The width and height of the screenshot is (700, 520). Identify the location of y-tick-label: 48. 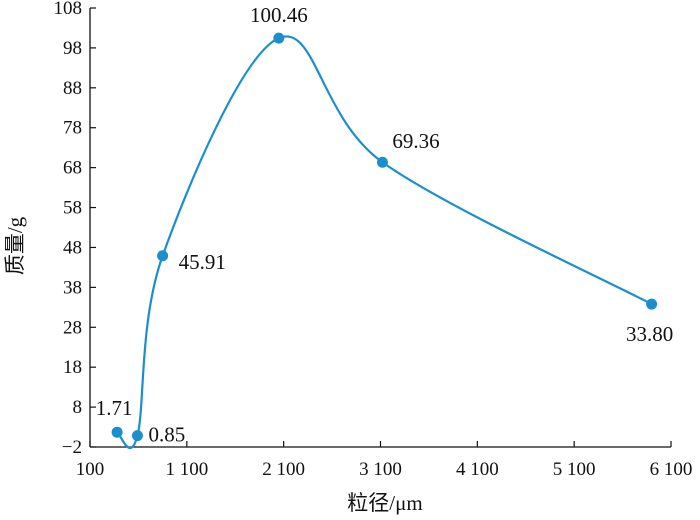
(72, 247).